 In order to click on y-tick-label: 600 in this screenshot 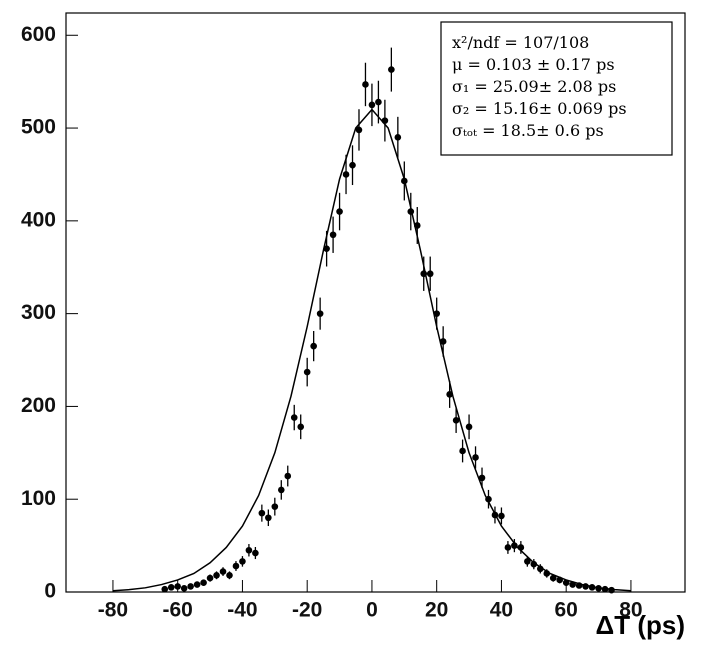, I will do `click(38, 34)`.